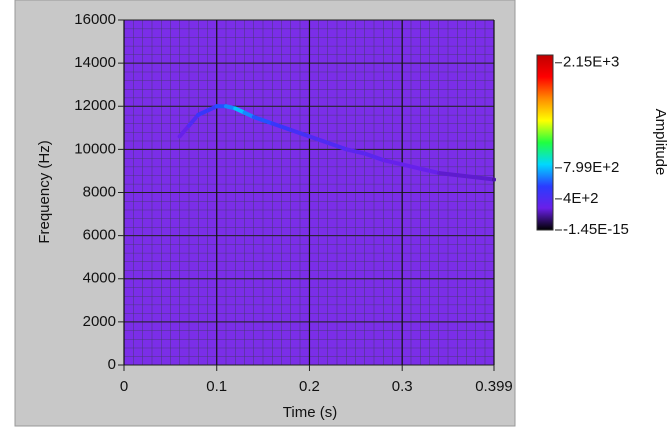 Image resolution: width=671 pixels, height=430 pixels. What do you see at coordinates (591, 62) in the screenshot?
I see `colorbar-tick-label: 2.15E+3` at bounding box center [591, 62].